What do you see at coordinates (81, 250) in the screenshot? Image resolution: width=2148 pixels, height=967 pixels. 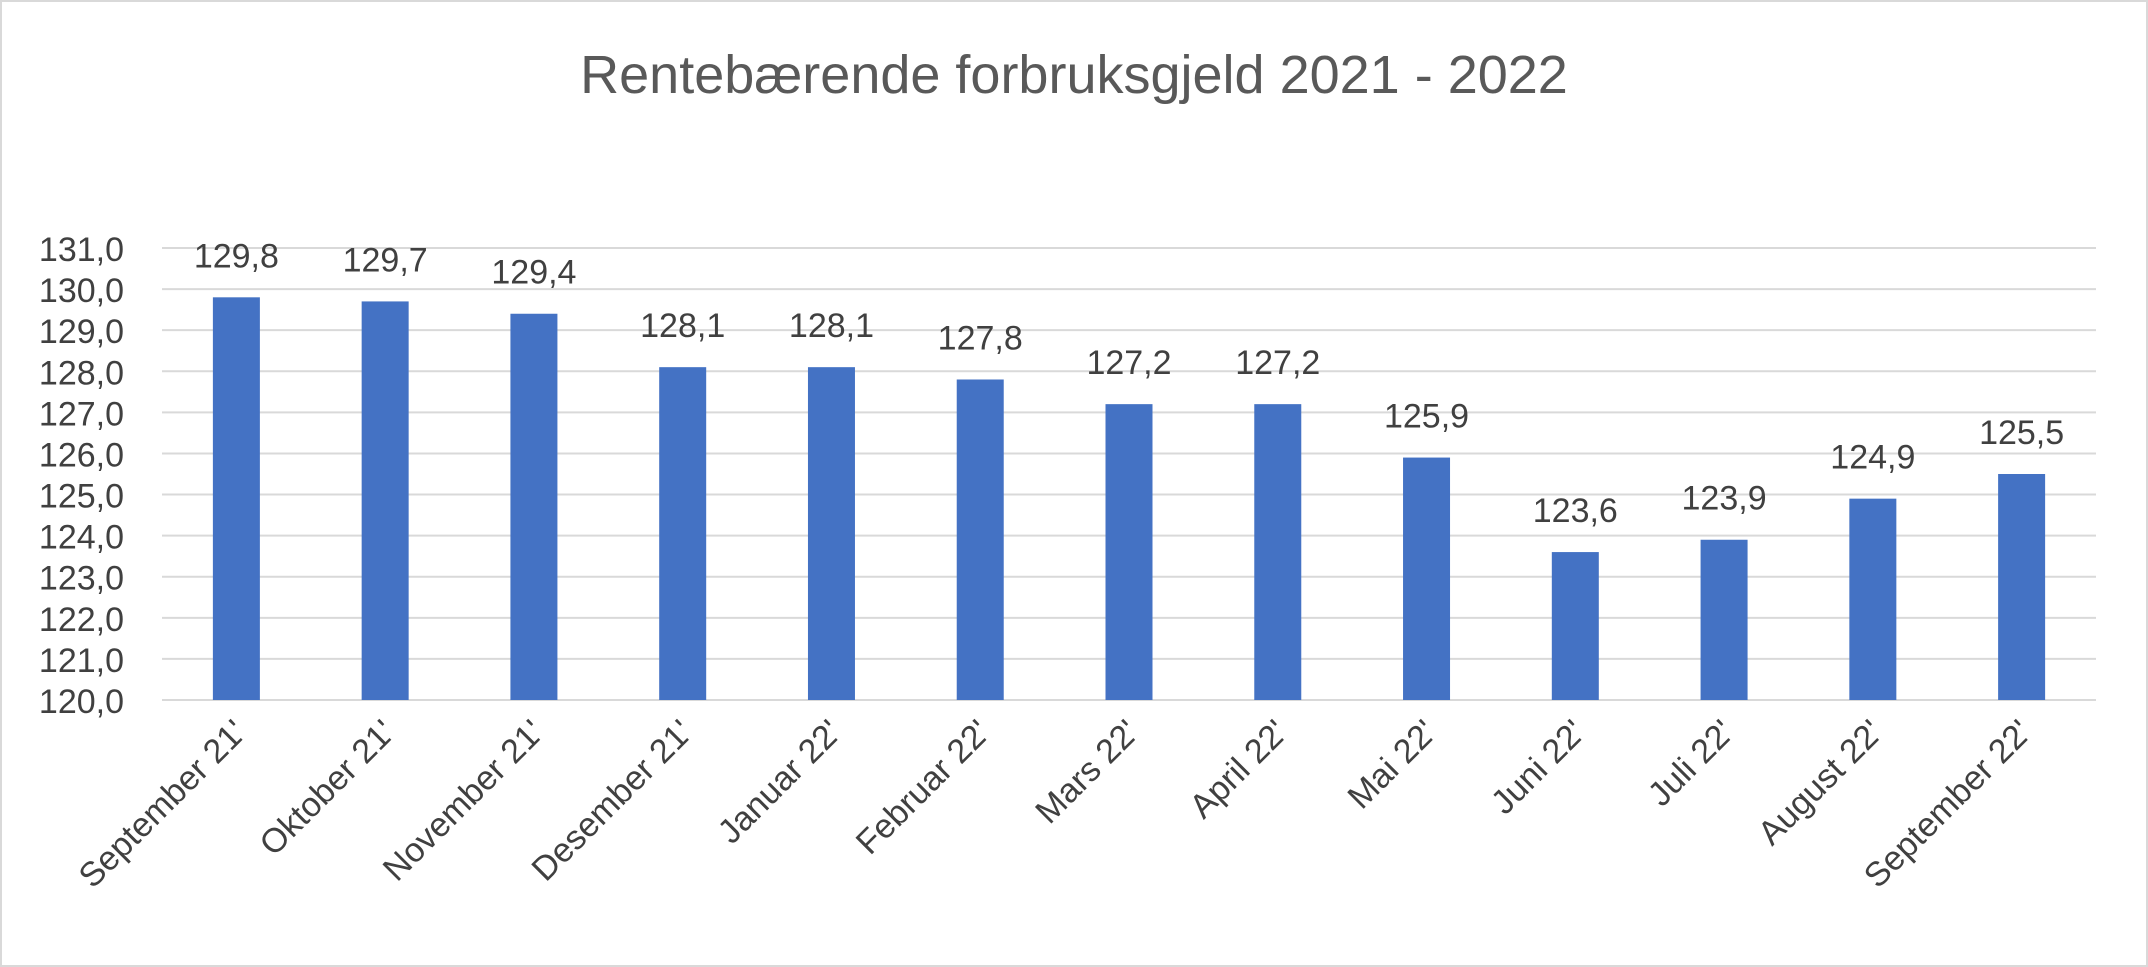 I see `y-tick-label: 131,0` at bounding box center [81, 250].